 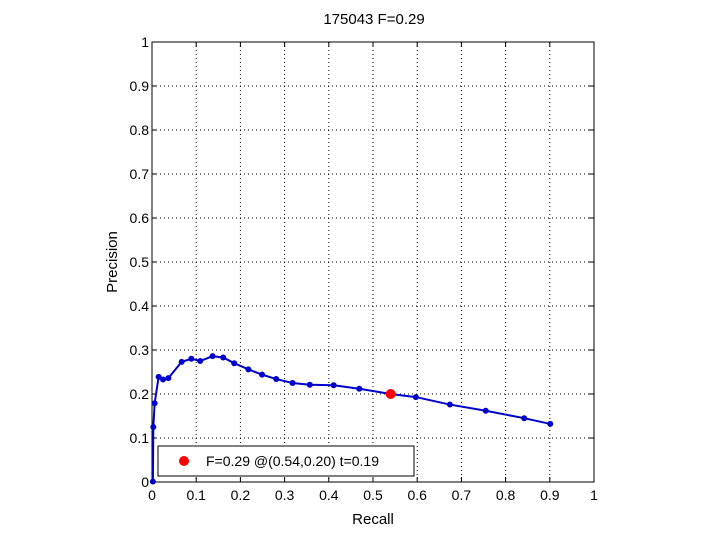 I want to click on legend: F=0.29 @(0.54,0.20) t=0.19, so click(x=286, y=461).